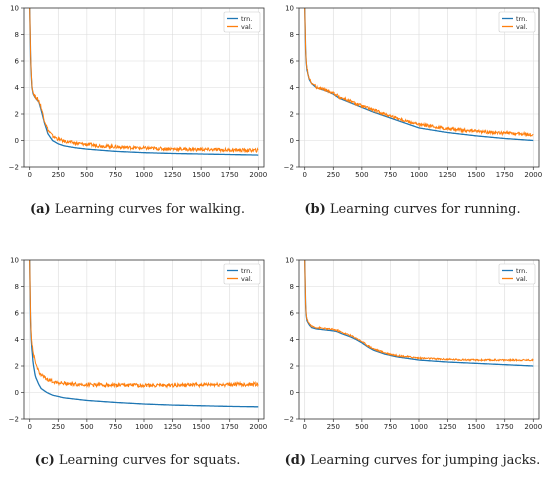 This screenshot has height=489, width=550. I want to click on caption-text: Learning curves for running., so click(423, 209).